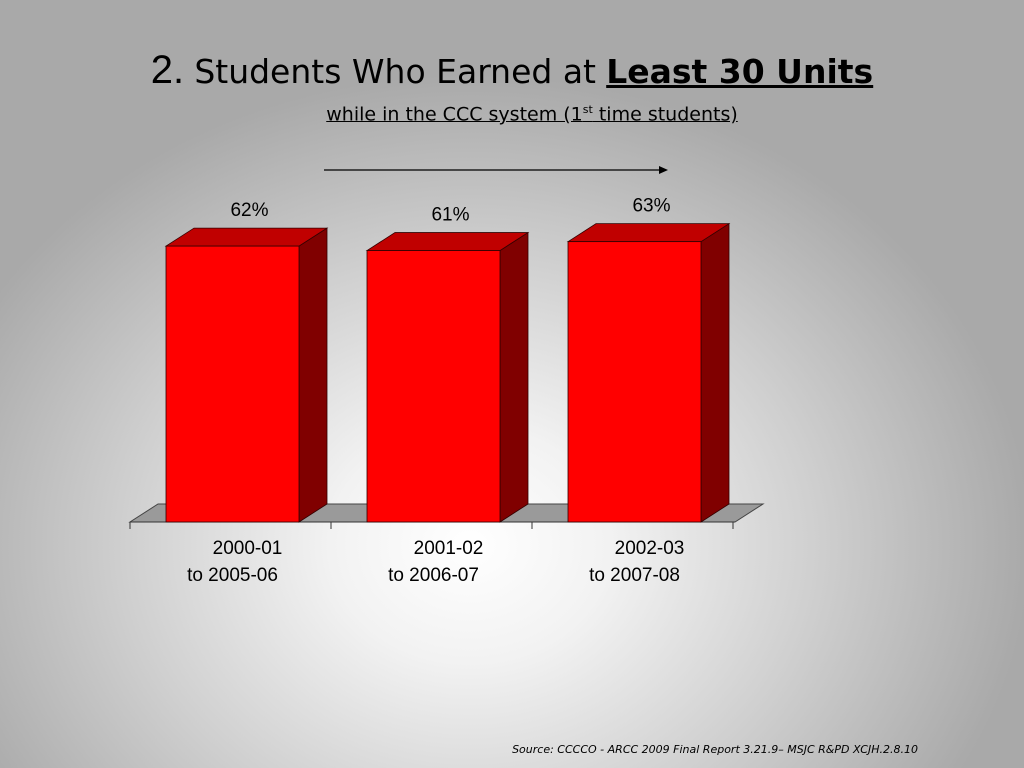  Describe the element at coordinates (740, 71) in the screenshot. I see `title-emphasis: Least 30 Units` at that location.